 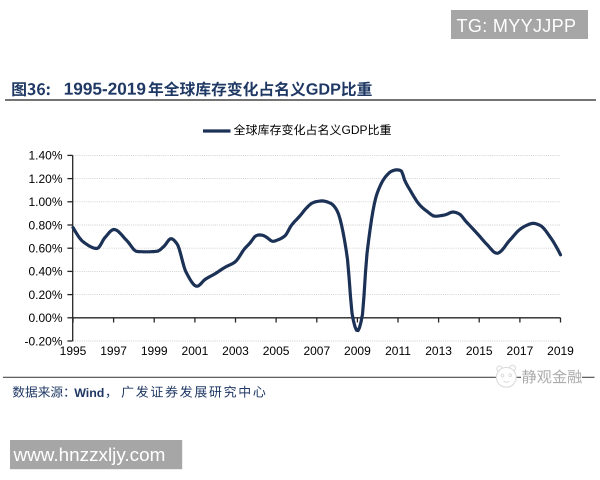 I want to click on svg-text: 1.20%, so click(x=45, y=179).